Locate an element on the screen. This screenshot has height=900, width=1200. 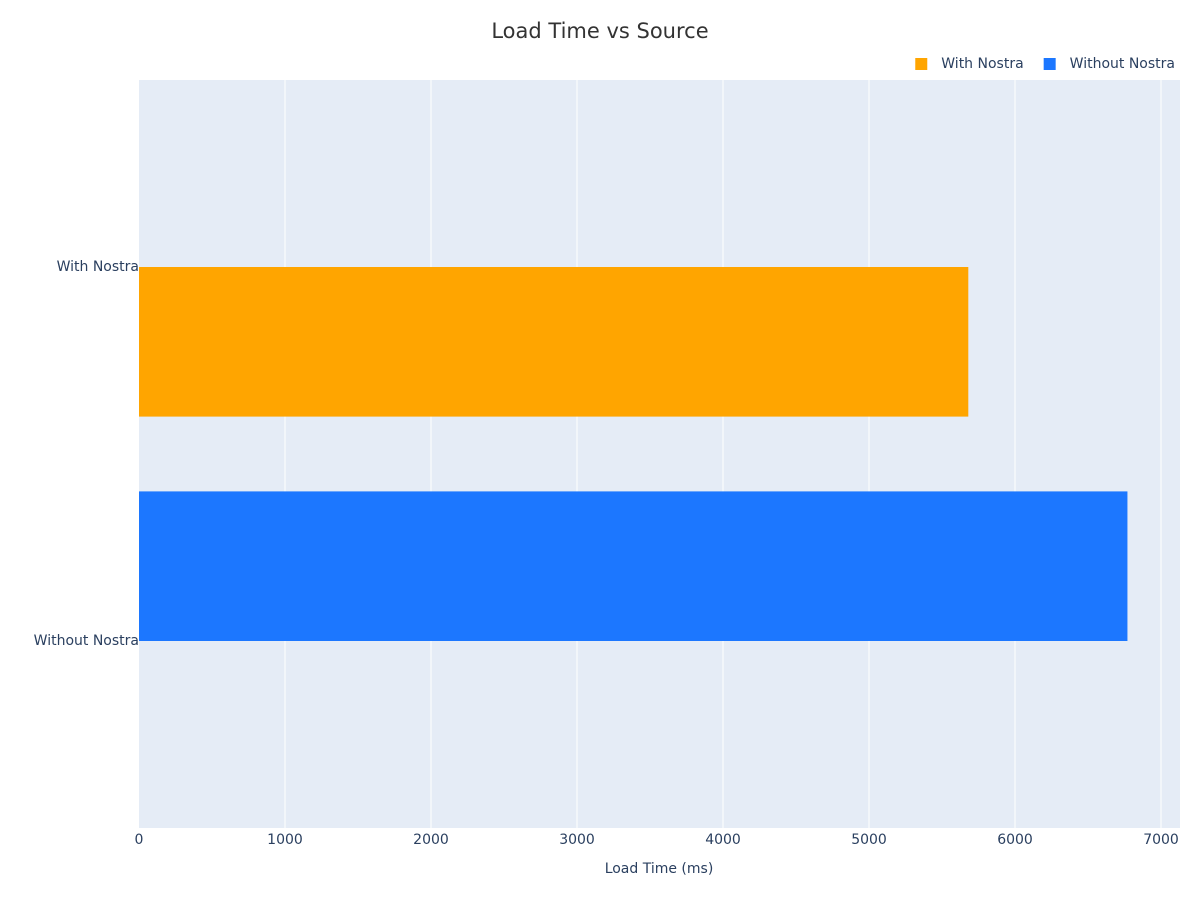
chart-title: Load Time vs Source is located at coordinates (599, 31).